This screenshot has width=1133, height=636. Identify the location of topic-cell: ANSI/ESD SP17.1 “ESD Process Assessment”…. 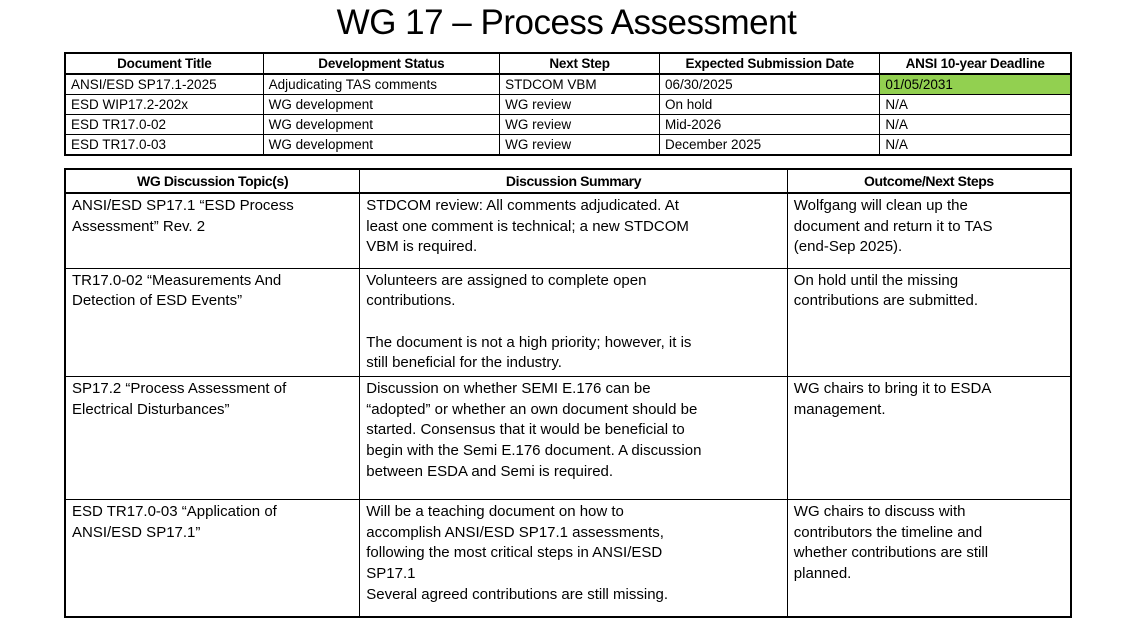
(212, 230).